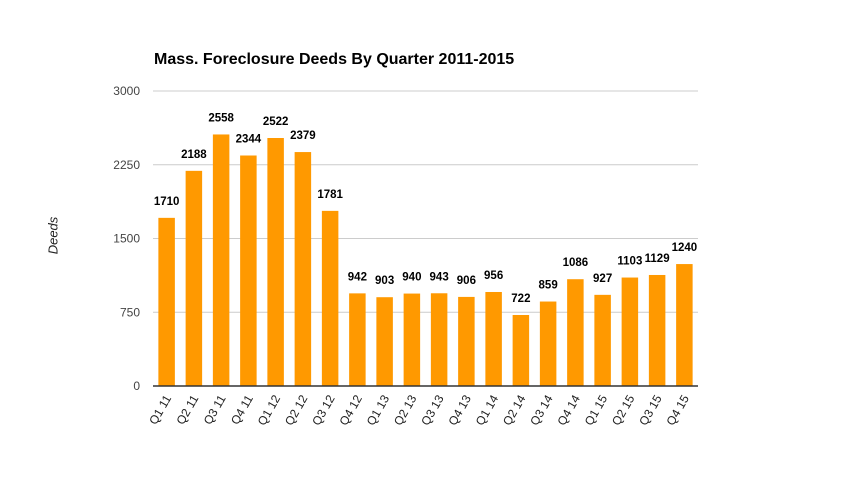  Describe the element at coordinates (657, 259) in the screenshot. I see `data-label: 1129` at that location.